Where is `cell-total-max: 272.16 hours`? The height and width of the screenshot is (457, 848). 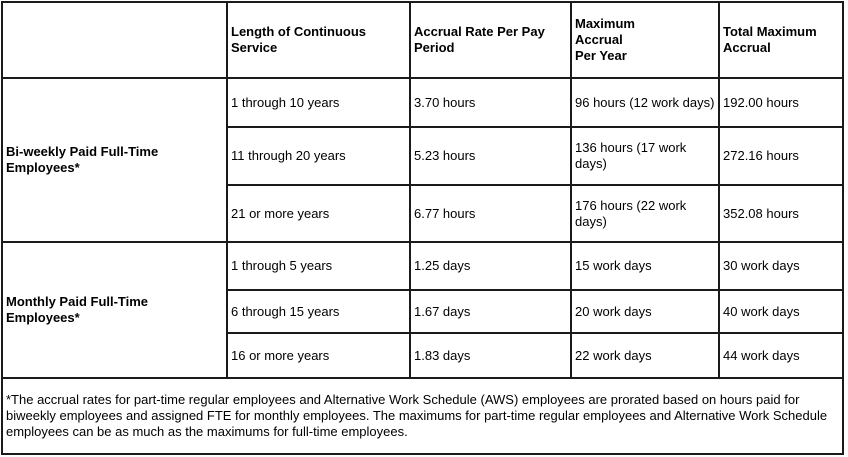 cell-total-max: 272.16 hours is located at coordinates (781, 156).